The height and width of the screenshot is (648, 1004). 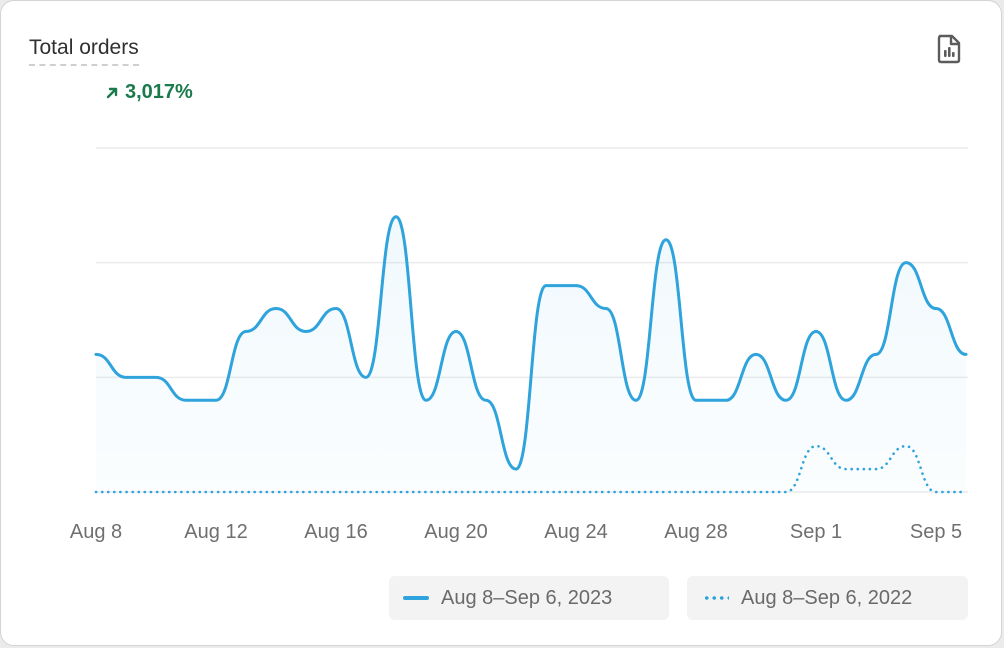 I want to click on legend-label-current: Aug 8–Sep 6, 2023, so click(x=527, y=597).